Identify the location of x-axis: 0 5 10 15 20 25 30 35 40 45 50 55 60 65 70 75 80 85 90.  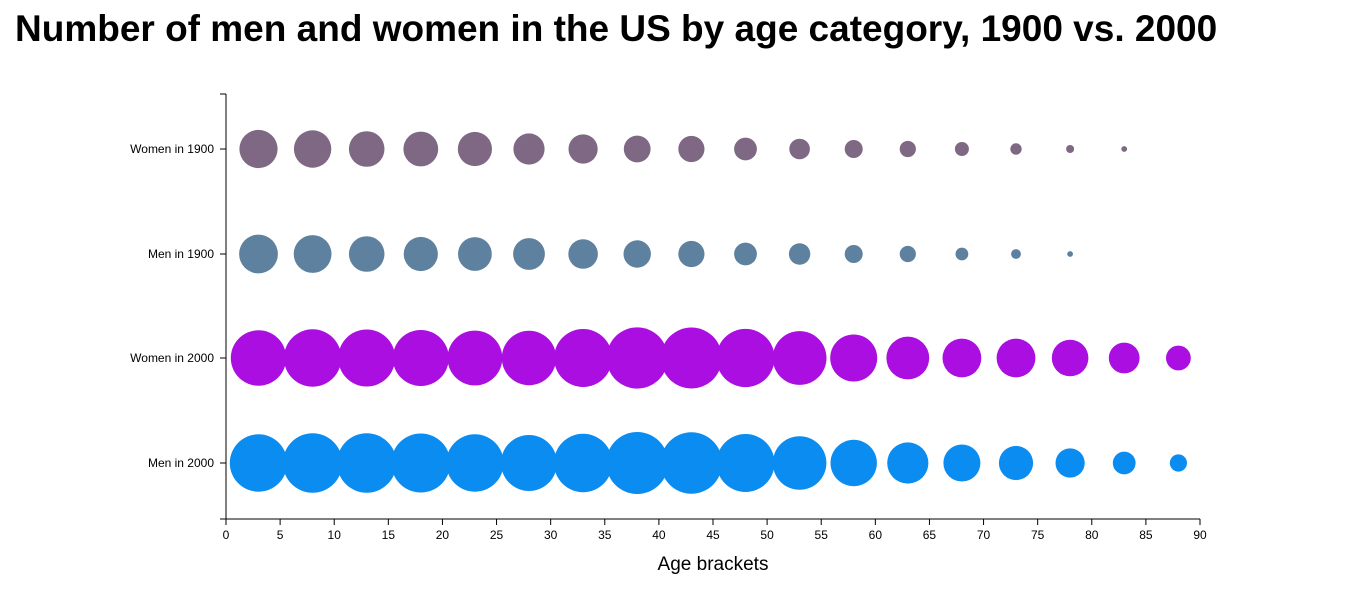
(713, 530).